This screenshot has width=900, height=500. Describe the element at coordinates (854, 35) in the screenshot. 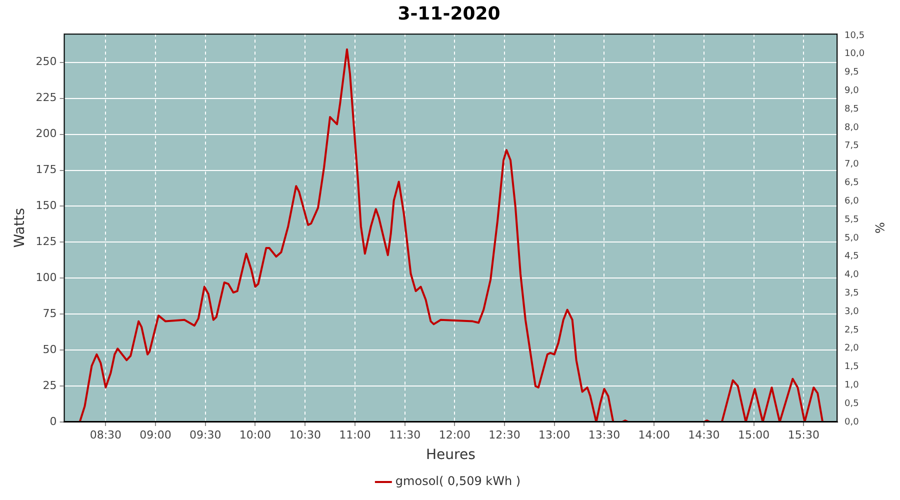

I see `y2-tick-label: 10,5` at that location.